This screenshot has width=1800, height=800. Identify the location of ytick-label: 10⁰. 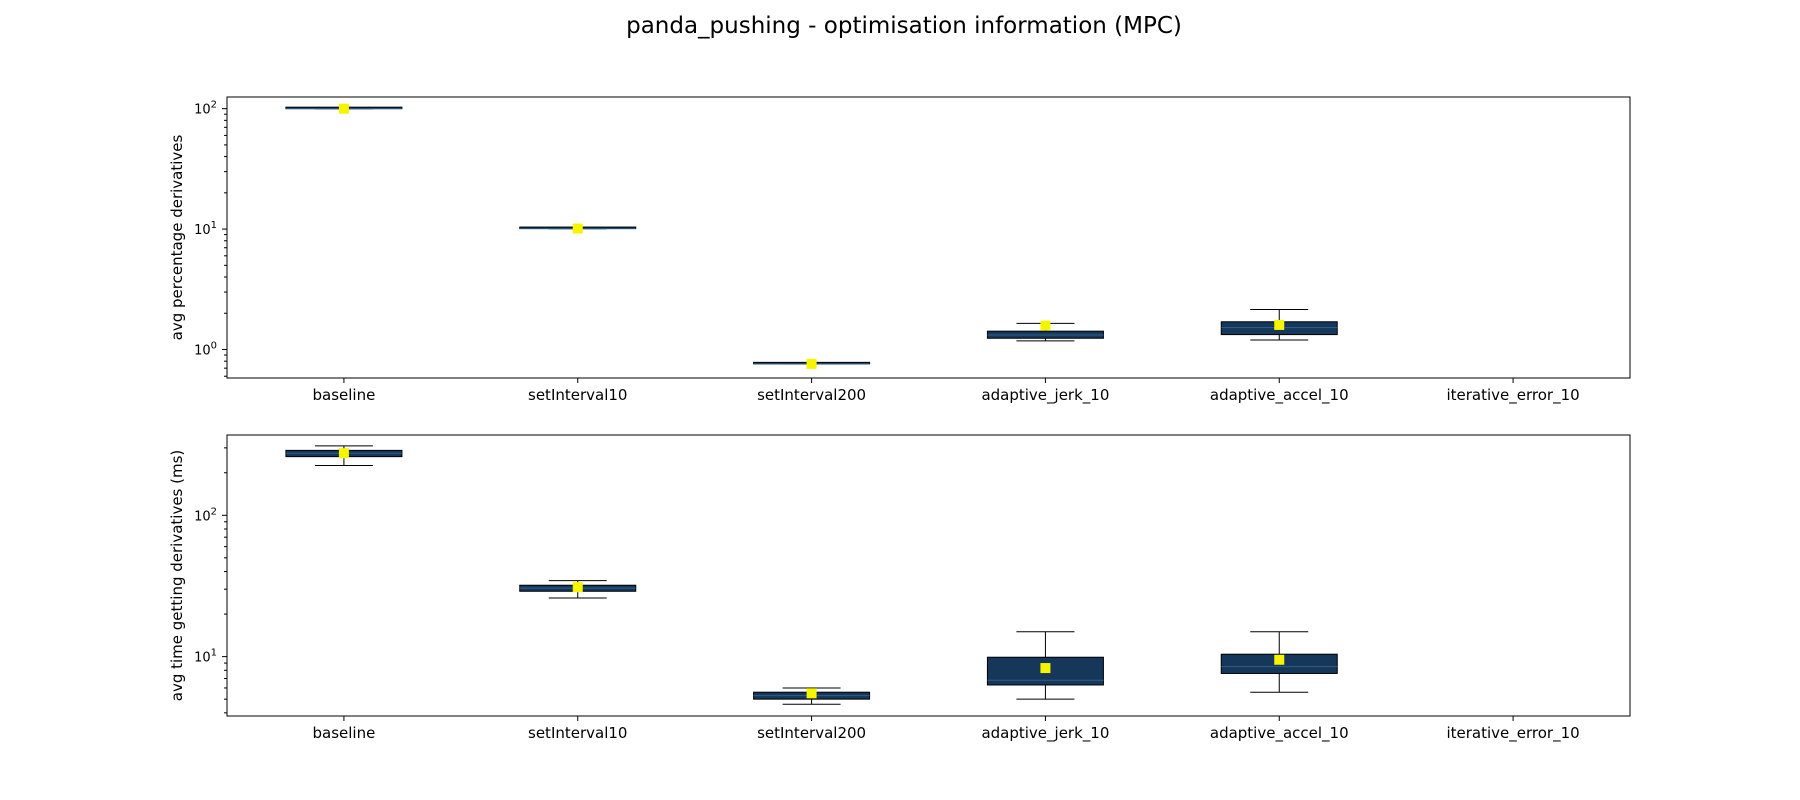
(205, 350).